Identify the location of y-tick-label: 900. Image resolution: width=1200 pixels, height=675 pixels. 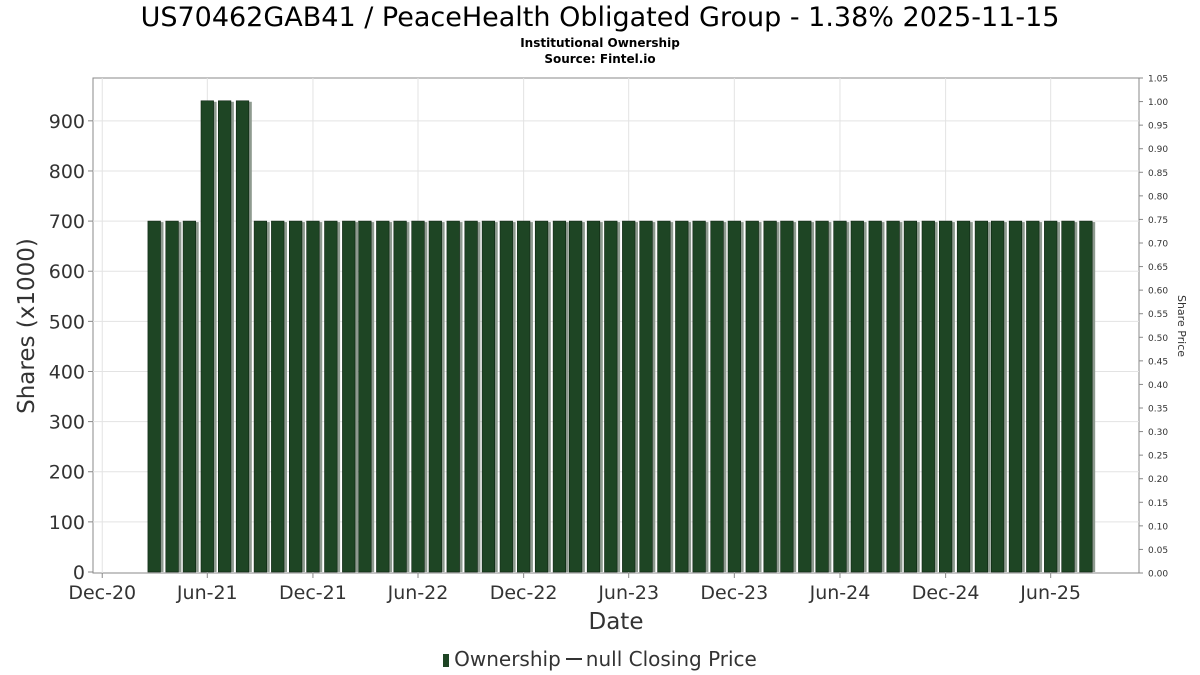
(67, 122).